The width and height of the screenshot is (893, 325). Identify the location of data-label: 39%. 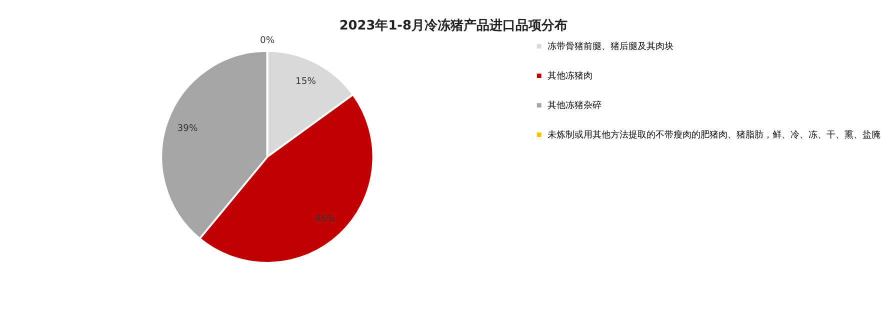
(187, 128).